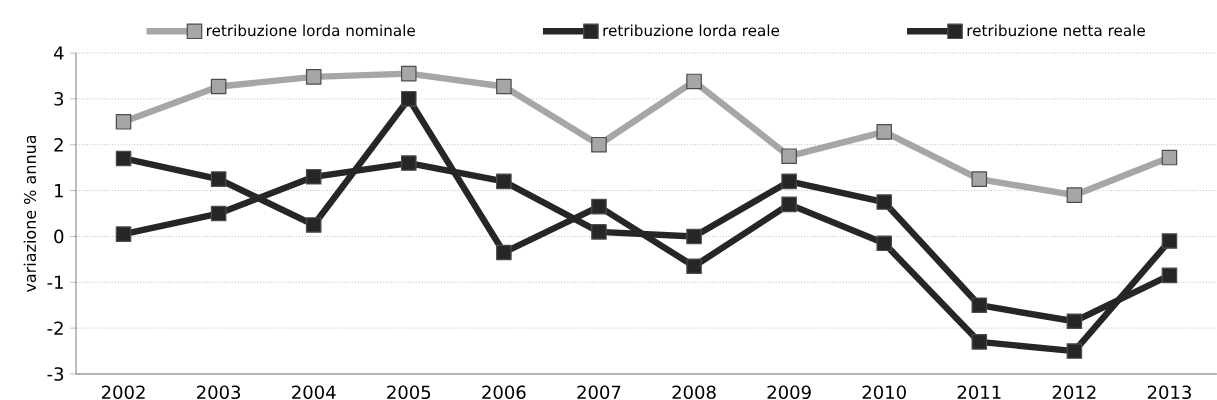 Image resolution: width=1217 pixels, height=400 pixels. I want to click on y-tick-label: -2, so click(55, 328).